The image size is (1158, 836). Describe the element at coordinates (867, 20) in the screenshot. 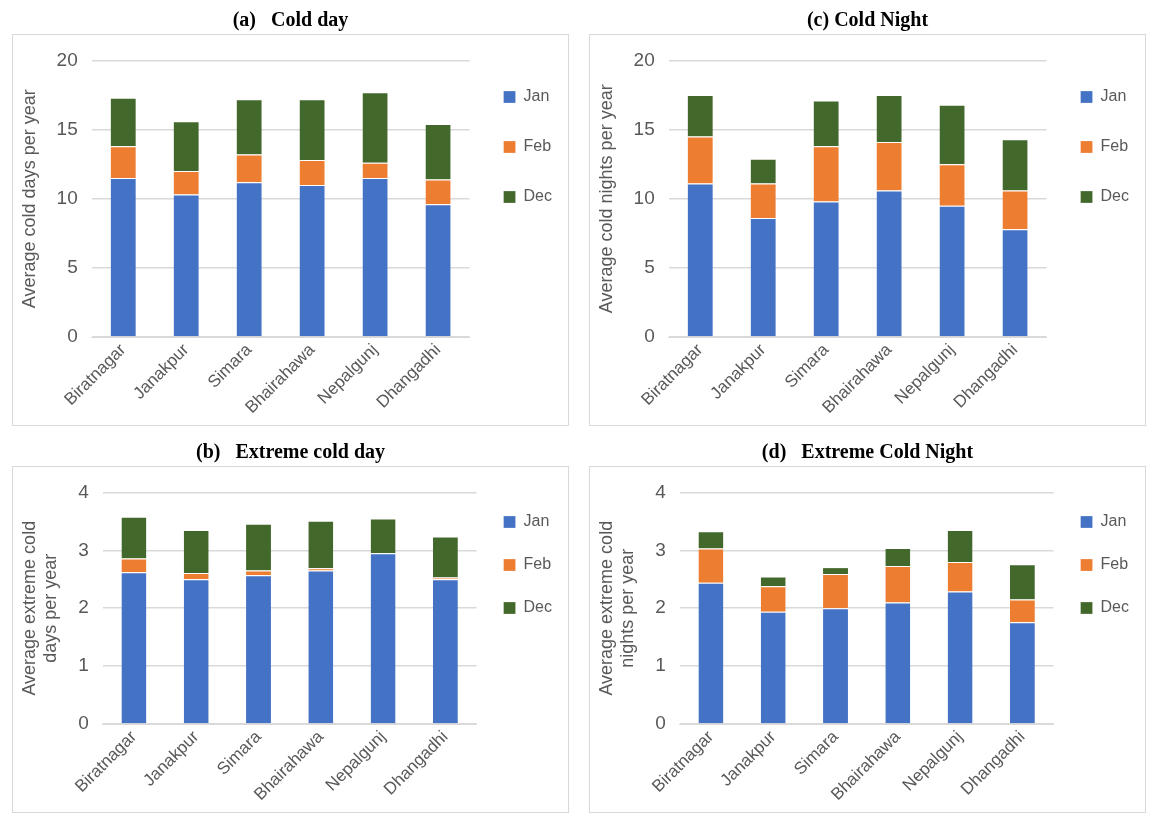

I see `chart-title: (c) Cold Night` at that location.